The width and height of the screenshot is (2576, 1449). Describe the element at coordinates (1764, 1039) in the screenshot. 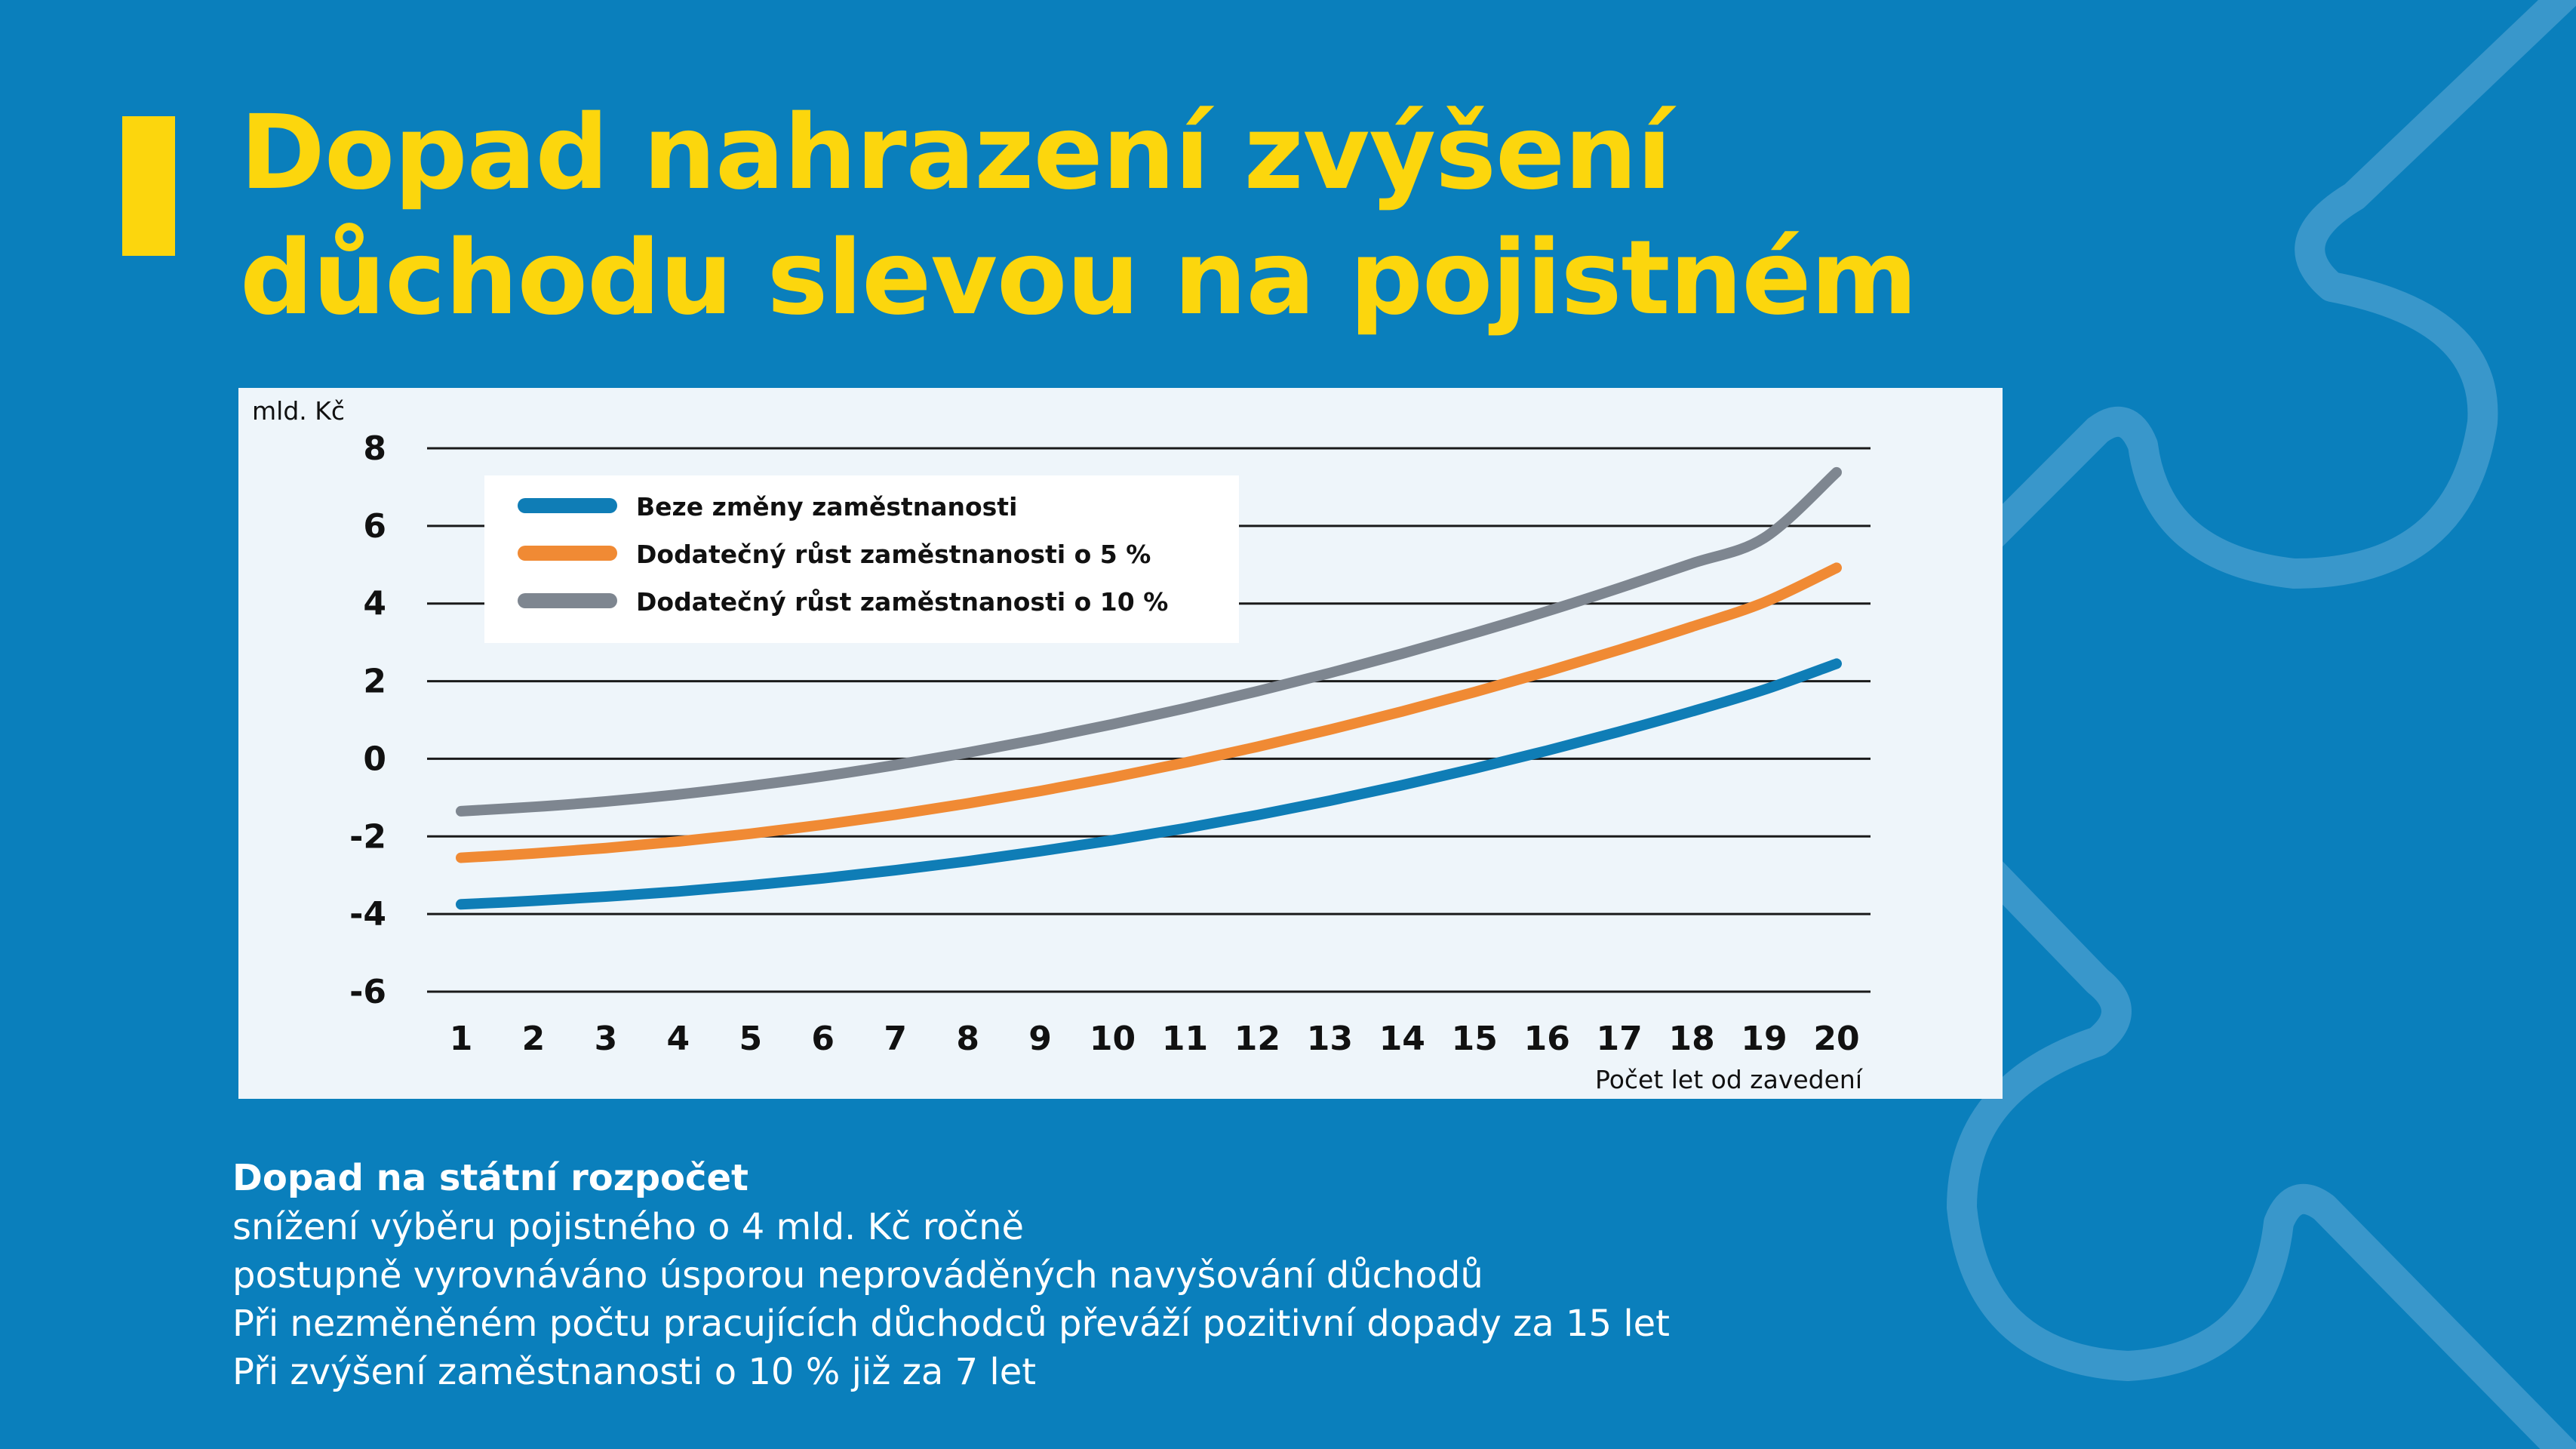

I see `x-tick-label: 19` at that location.